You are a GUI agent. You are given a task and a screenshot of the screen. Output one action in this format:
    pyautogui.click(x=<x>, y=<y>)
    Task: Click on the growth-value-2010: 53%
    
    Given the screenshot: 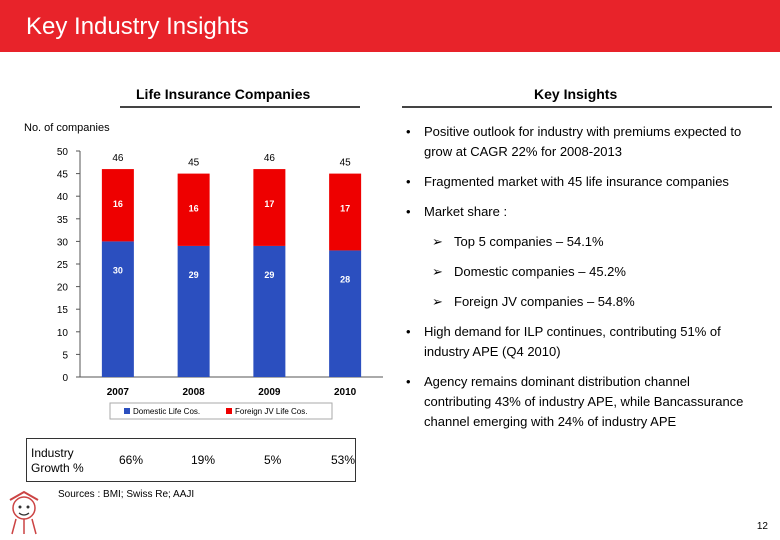 What is the action you would take?
    pyautogui.click(x=343, y=460)
    